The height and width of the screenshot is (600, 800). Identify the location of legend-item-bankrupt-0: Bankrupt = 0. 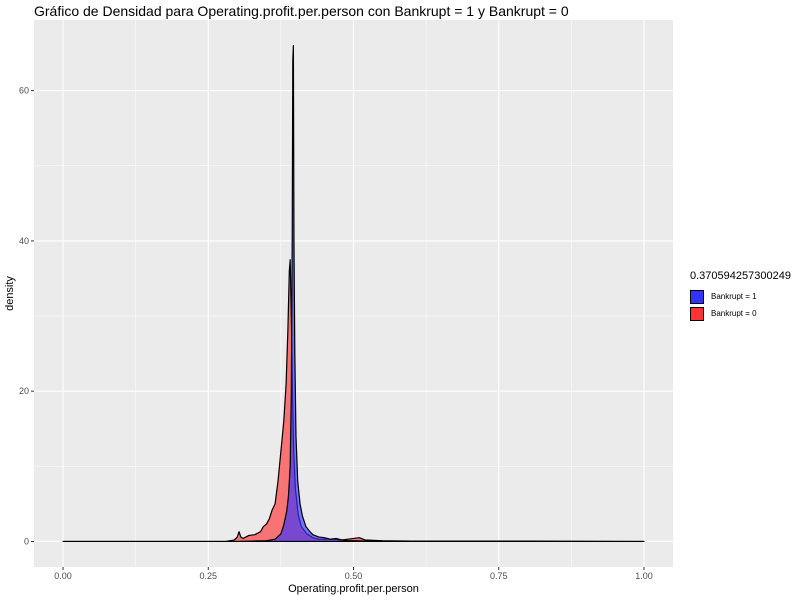
(740, 313).